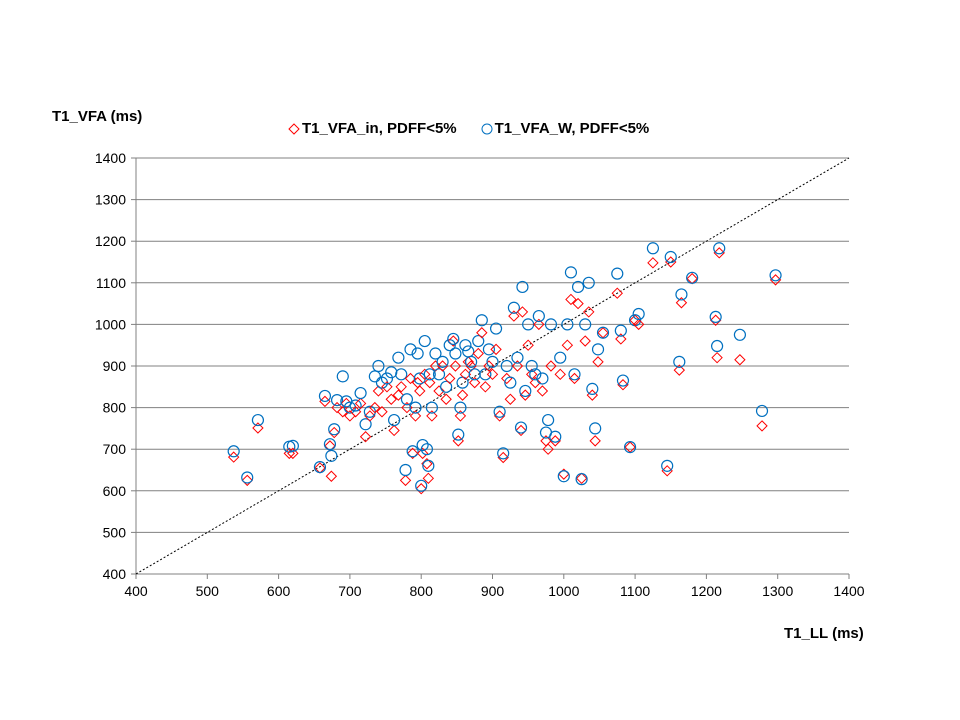 The image size is (960, 720). Describe the element at coordinates (110, 158) in the screenshot. I see `y-tick-label: 1400` at that location.